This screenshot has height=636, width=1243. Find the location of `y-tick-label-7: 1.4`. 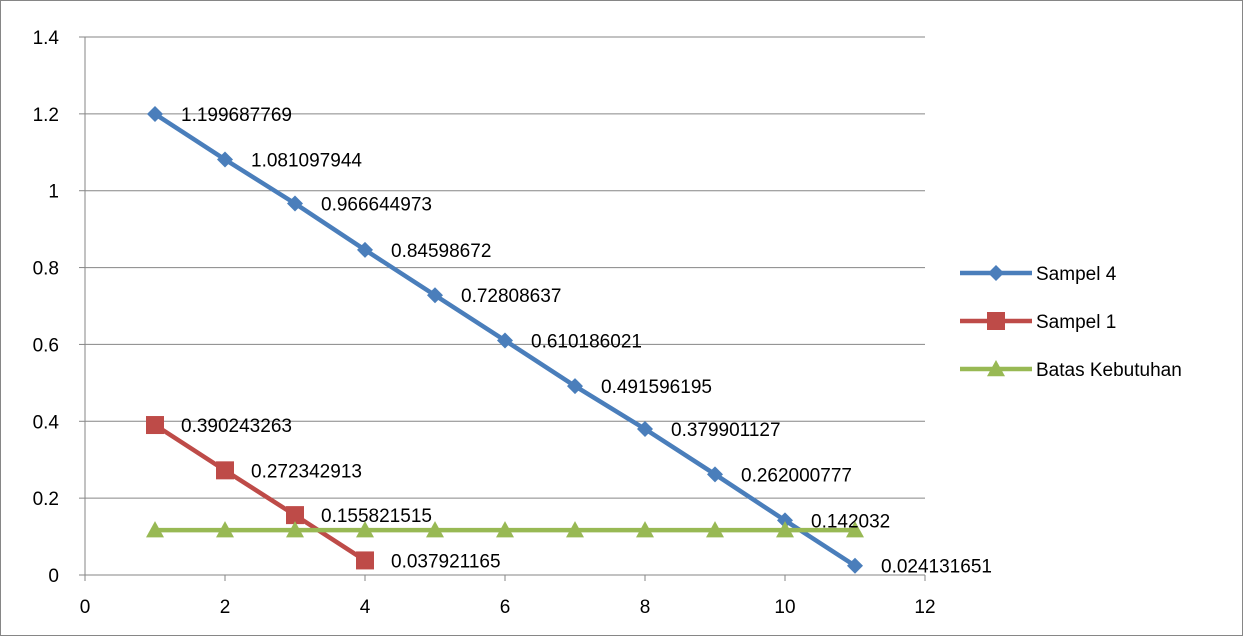

y-tick-label-7: 1.4 is located at coordinates (46, 38).